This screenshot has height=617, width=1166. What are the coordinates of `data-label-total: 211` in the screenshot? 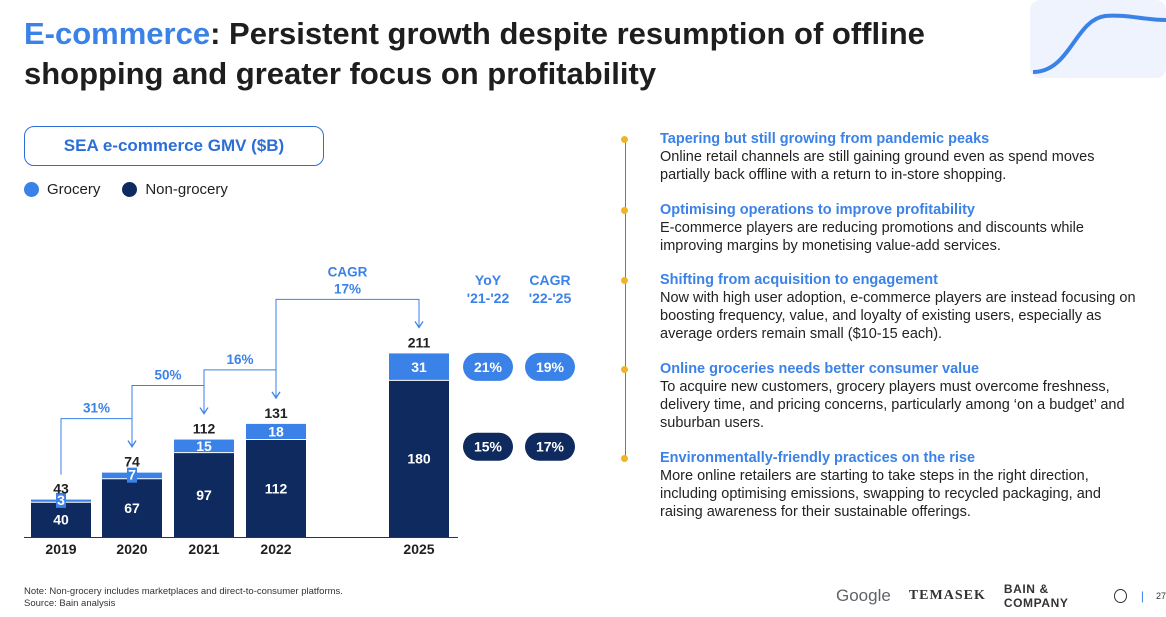 It's located at (419, 342).